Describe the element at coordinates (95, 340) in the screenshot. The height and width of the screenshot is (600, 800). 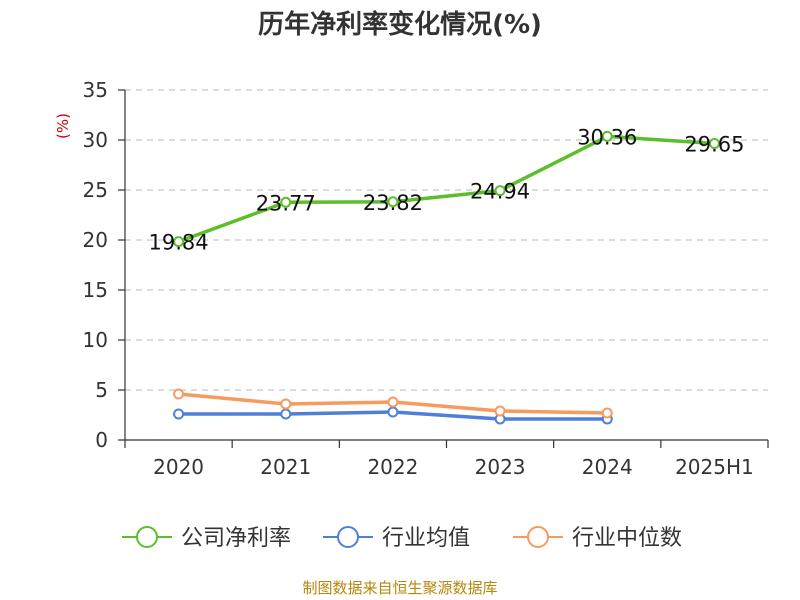
I see `y-tick-label: 10` at that location.